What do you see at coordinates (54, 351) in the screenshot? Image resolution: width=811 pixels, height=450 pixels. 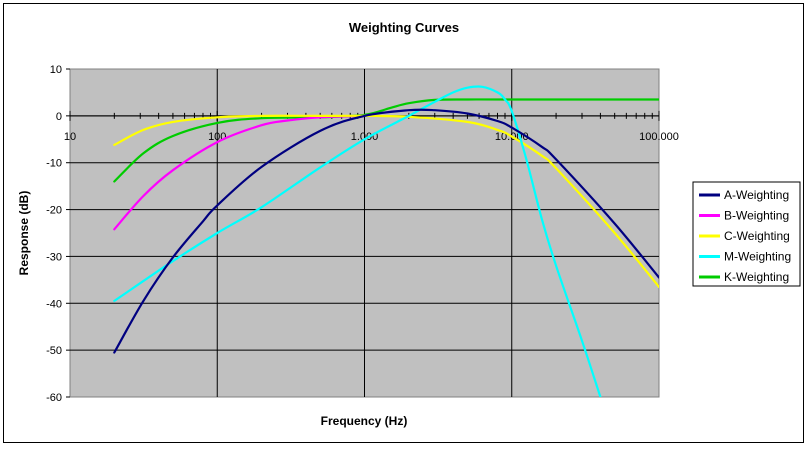 I see `y-tick-label: -50` at bounding box center [54, 351].